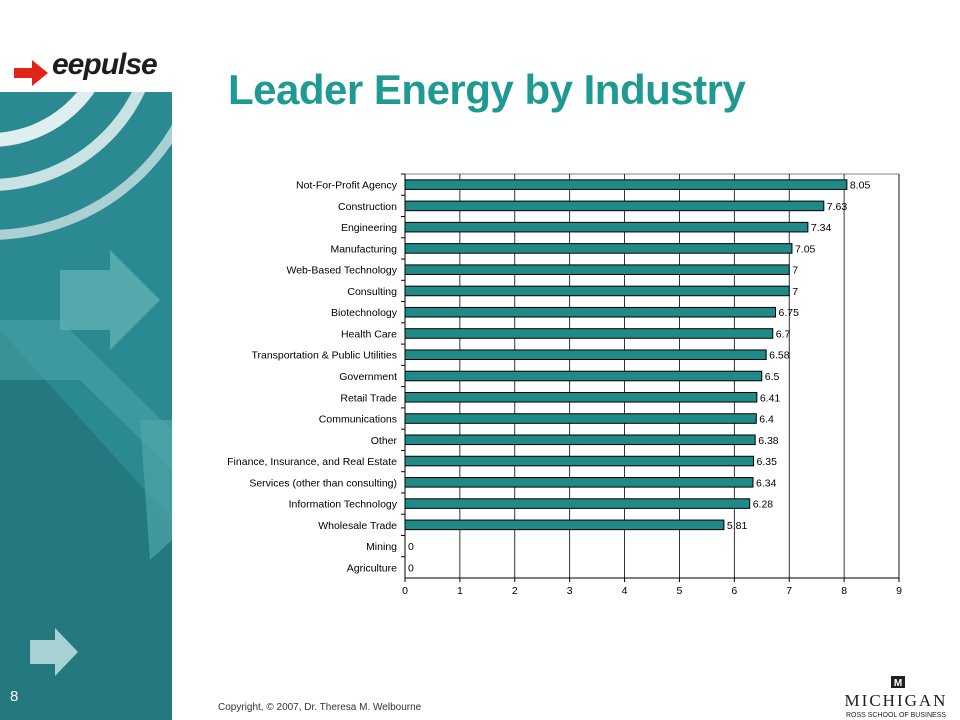 The width and height of the screenshot is (960, 720). What do you see at coordinates (369, 334) in the screenshot?
I see `category-label: Health Care` at bounding box center [369, 334].